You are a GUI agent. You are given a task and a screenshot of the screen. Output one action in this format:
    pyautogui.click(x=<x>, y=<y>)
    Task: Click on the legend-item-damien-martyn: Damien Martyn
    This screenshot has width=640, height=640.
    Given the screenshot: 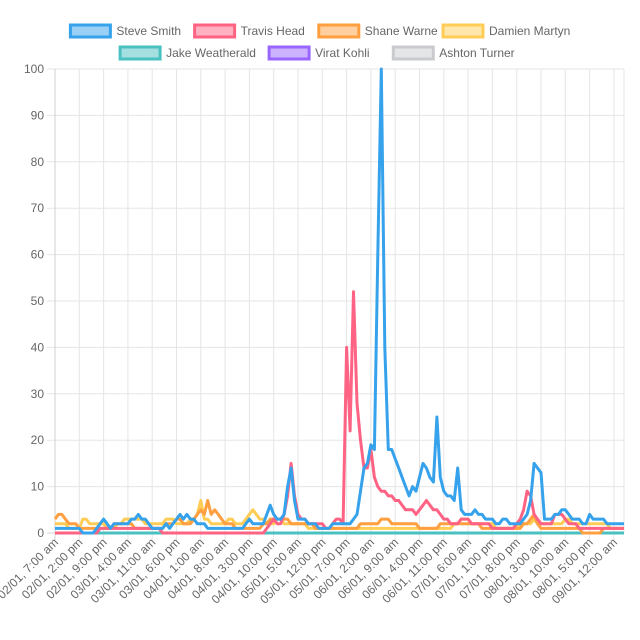 What is the action you would take?
    pyautogui.click(x=505, y=31)
    